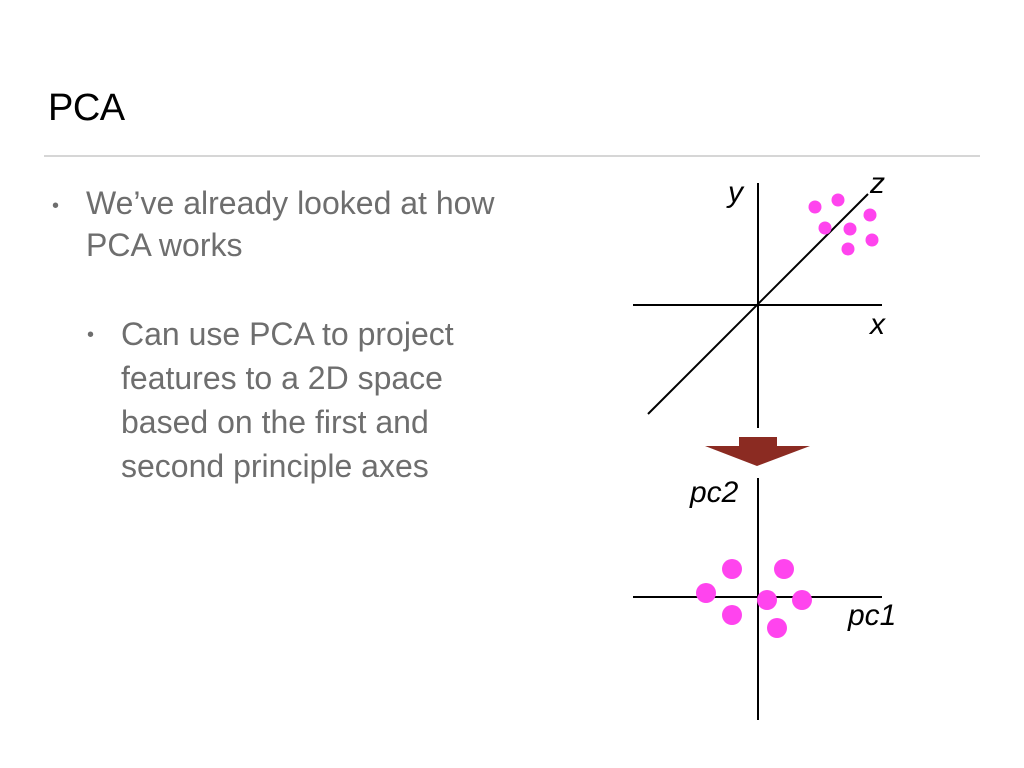 The image size is (1024, 768). Describe the element at coordinates (714, 492) in the screenshot. I see `pc2-axis-label: pc2` at that location.